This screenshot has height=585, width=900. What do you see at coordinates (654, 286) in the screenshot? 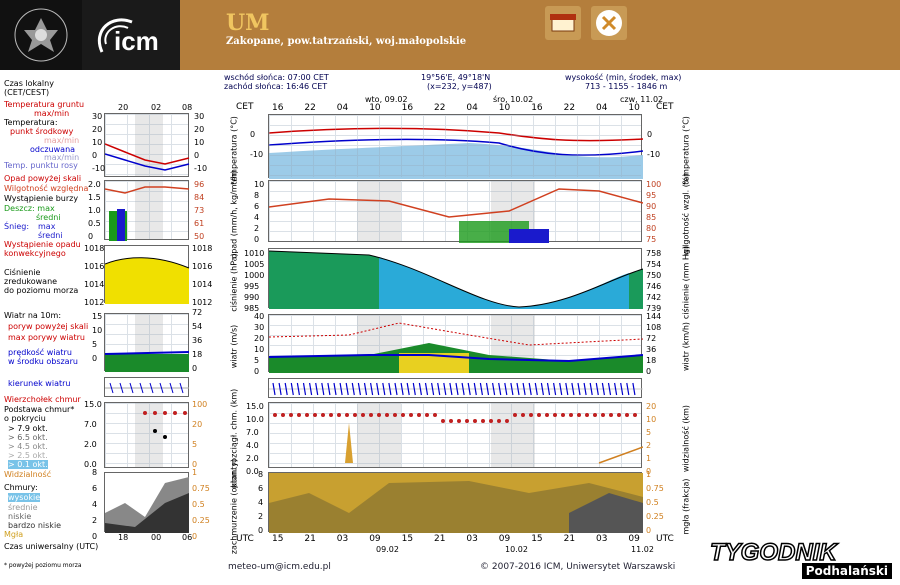
I see `press-tick-right: 746` at bounding box center [654, 286].